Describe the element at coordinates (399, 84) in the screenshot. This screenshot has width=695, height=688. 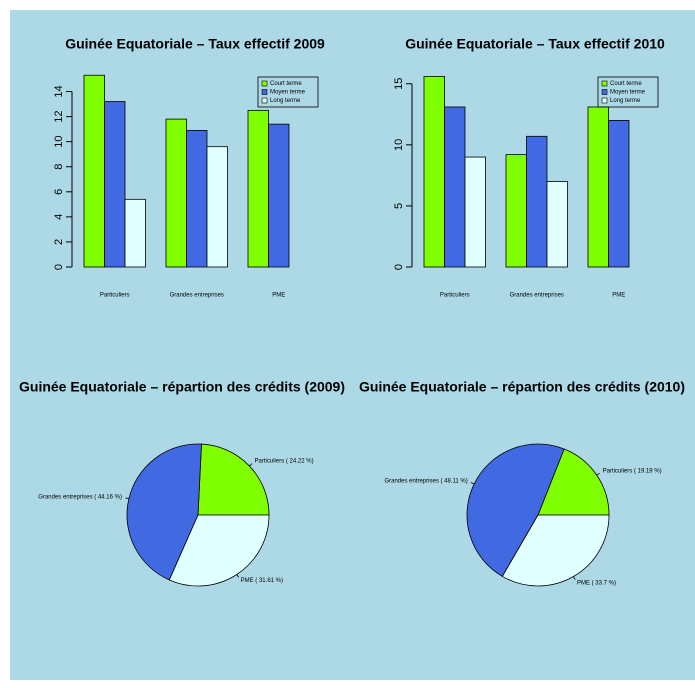
I see `y-tick-label: 15` at that location.